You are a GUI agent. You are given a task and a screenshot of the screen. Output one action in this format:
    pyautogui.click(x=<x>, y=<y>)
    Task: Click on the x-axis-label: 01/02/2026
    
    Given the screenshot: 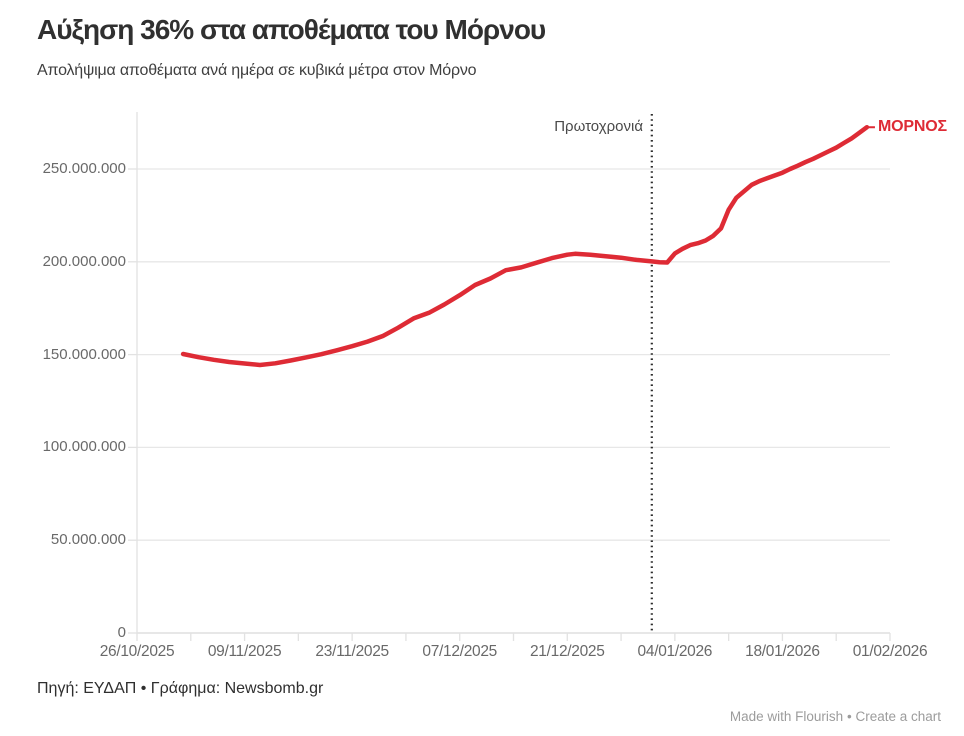 What is the action you would take?
    pyautogui.click(x=890, y=651)
    